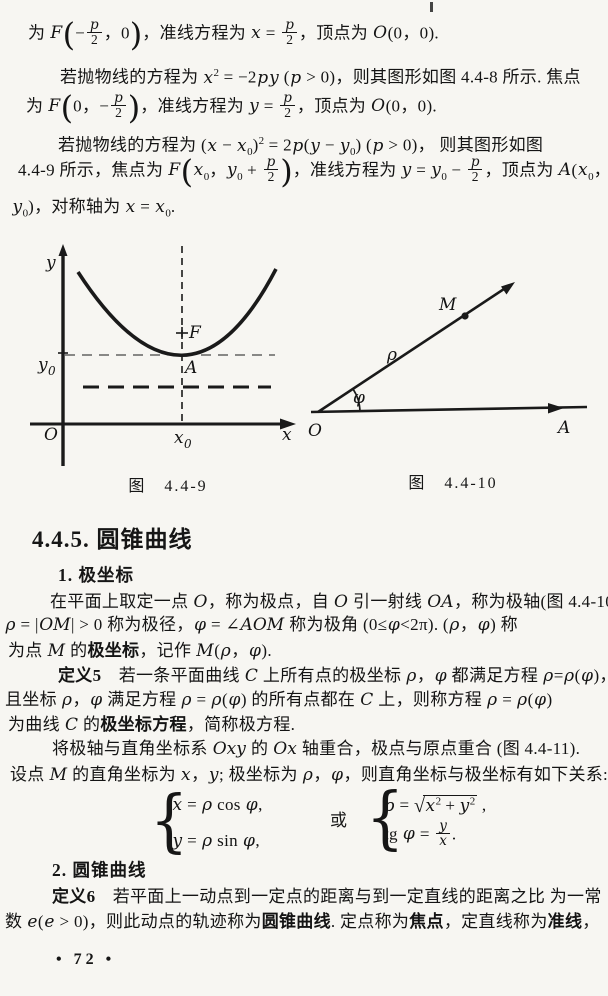 This screenshot has height=996, width=608. I want to click on figure-caption-4-4-9: 图 4.4-9, so click(168, 486).